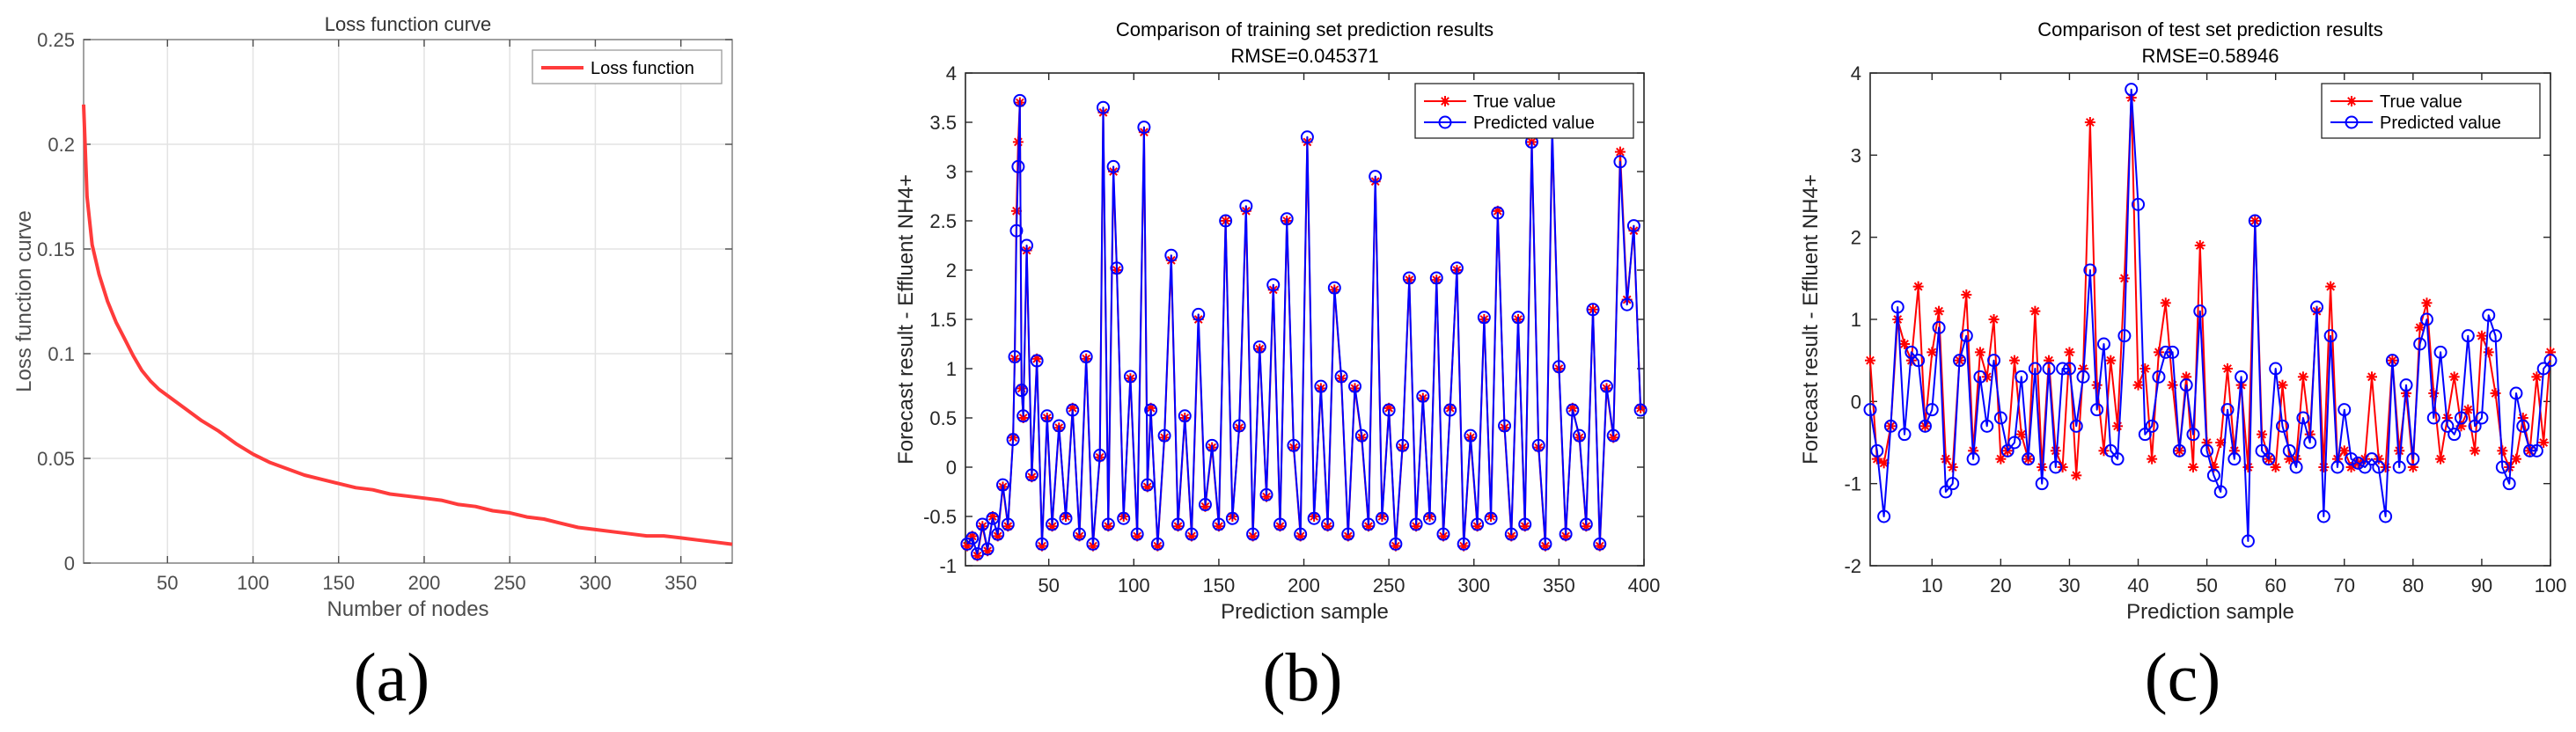 This screenshot has width=2576, height=732. What do you see at coordinates (1389, 586) in the screenshot?
I see `chart-b-xtick-label: 250` at bounding box center [1389, 586].